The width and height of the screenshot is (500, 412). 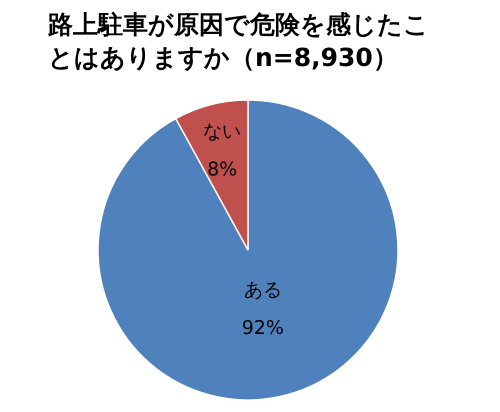 What do you see at coordinates (263, 327) in the screenshot?
I see `data-label: 92%` at bounding box center [263, 327].